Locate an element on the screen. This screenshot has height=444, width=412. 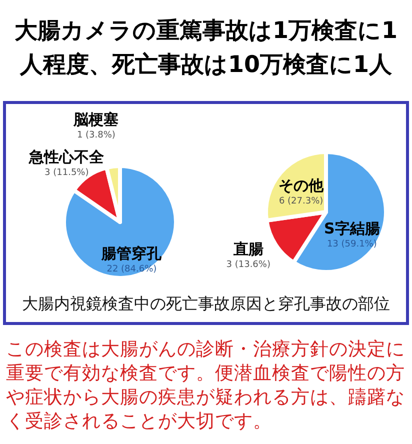
slice-label: 直腸 is located at coordinates (248, 249).